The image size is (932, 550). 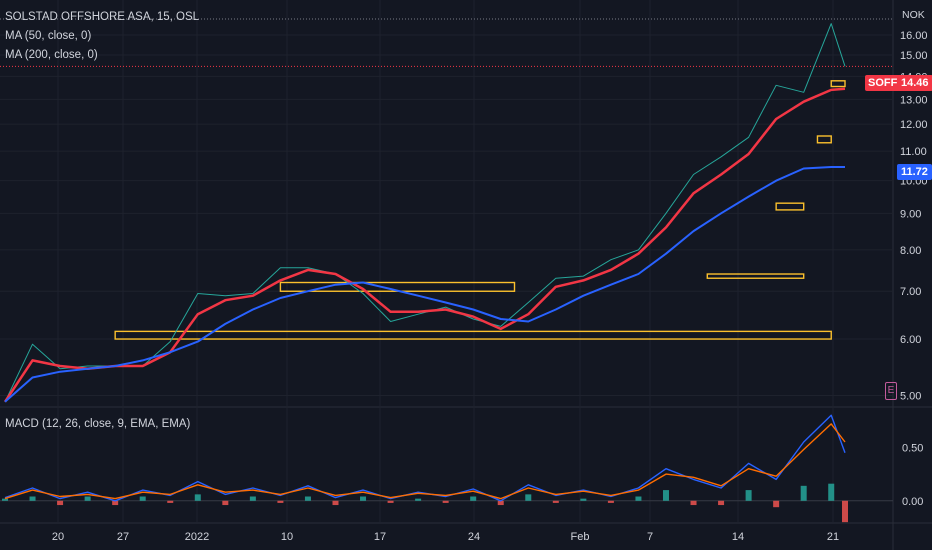 I want to click on macd-tick-label: 0.50, so click(x=912, y=448).